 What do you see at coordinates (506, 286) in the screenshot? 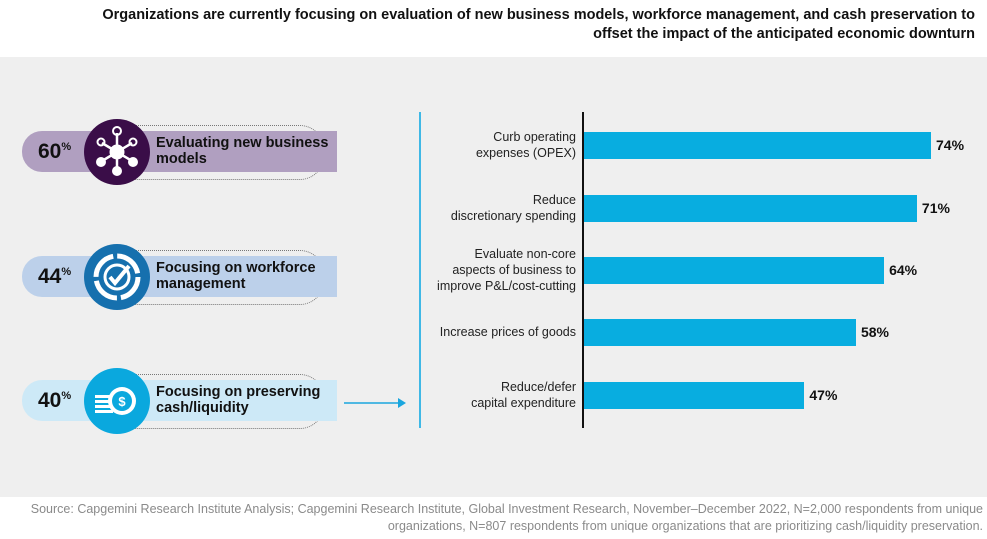
I see `category-label-line: improve P&L/cost-cutting` at bounding box center [506, 286].